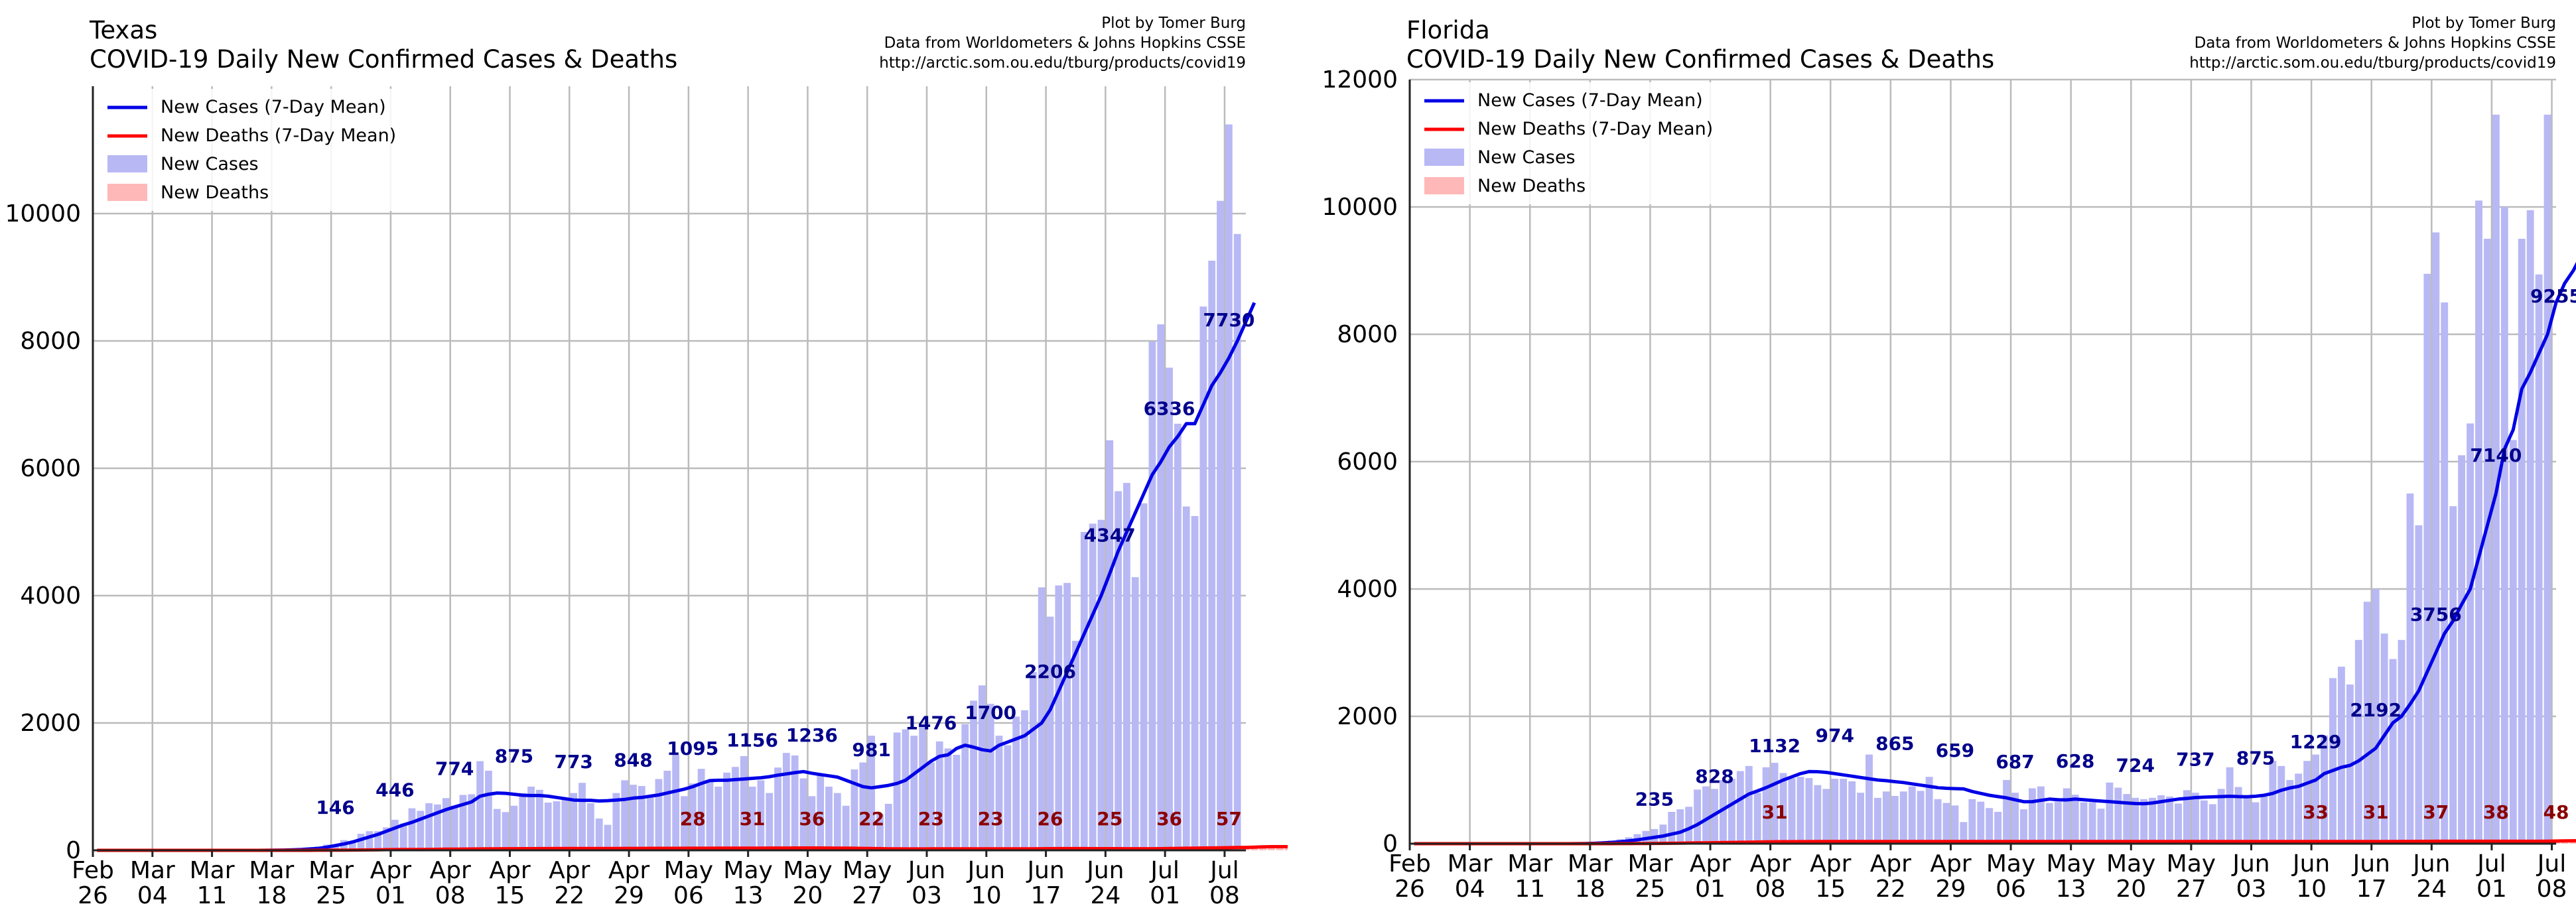 Image resolution: width=2576 pixels, height=912 pixels. What do you see at coordinates (1224, 895) in the screenshot?
I see `x-tick-day: 08` at bounding box center [1224, 895].